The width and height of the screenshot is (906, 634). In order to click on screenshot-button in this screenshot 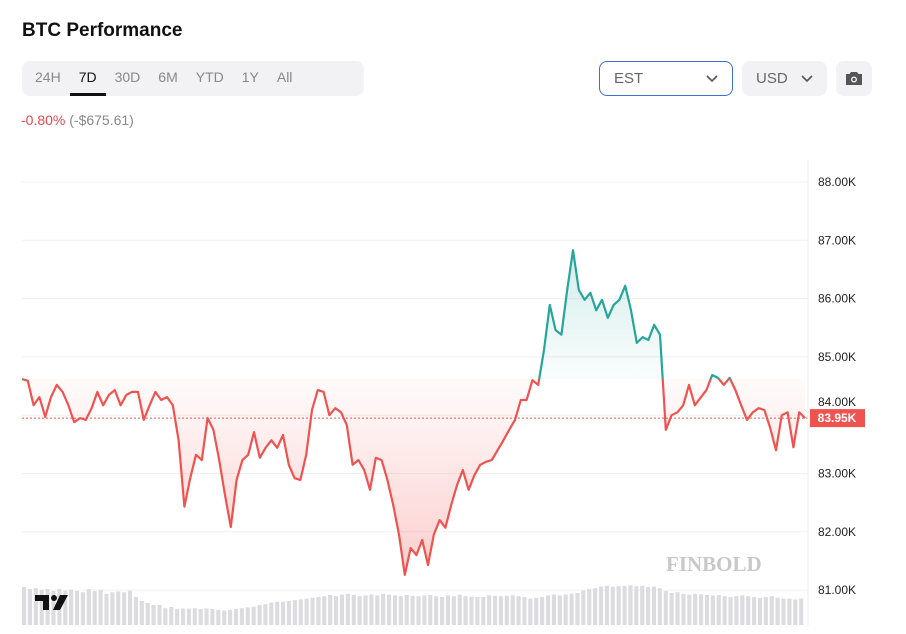, I will do `click(854, 78)`.